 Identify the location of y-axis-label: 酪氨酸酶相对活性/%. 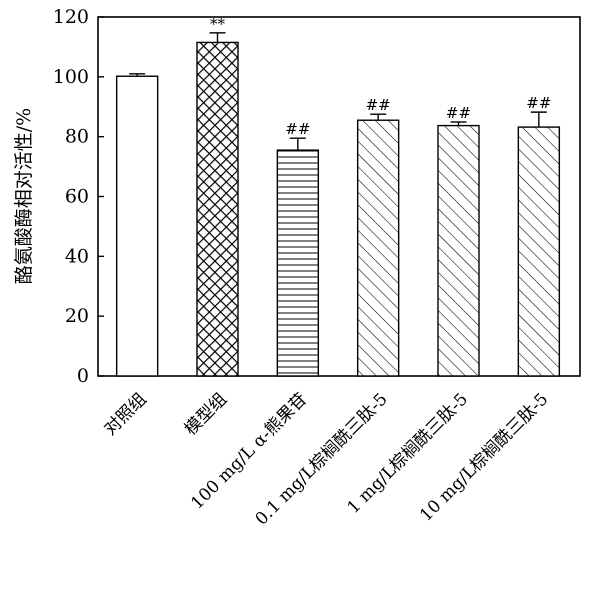
(24, 196).